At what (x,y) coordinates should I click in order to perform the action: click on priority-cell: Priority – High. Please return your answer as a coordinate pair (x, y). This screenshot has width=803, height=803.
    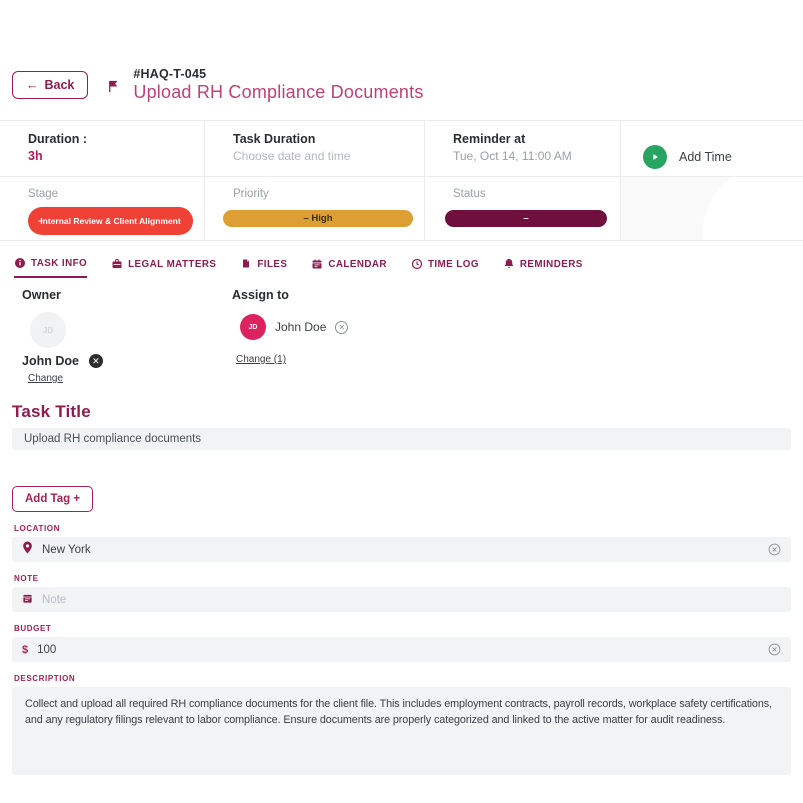
    Looking at the image, I should click on (315, 208).